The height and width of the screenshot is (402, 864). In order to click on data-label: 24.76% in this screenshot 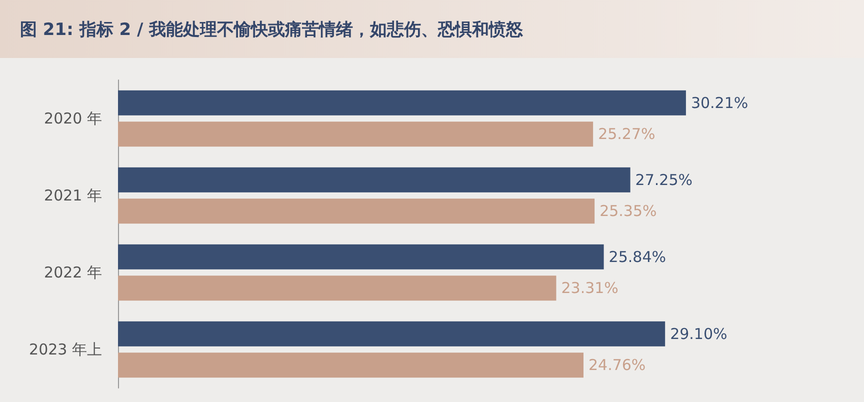, I will do `click(617, 365)`.